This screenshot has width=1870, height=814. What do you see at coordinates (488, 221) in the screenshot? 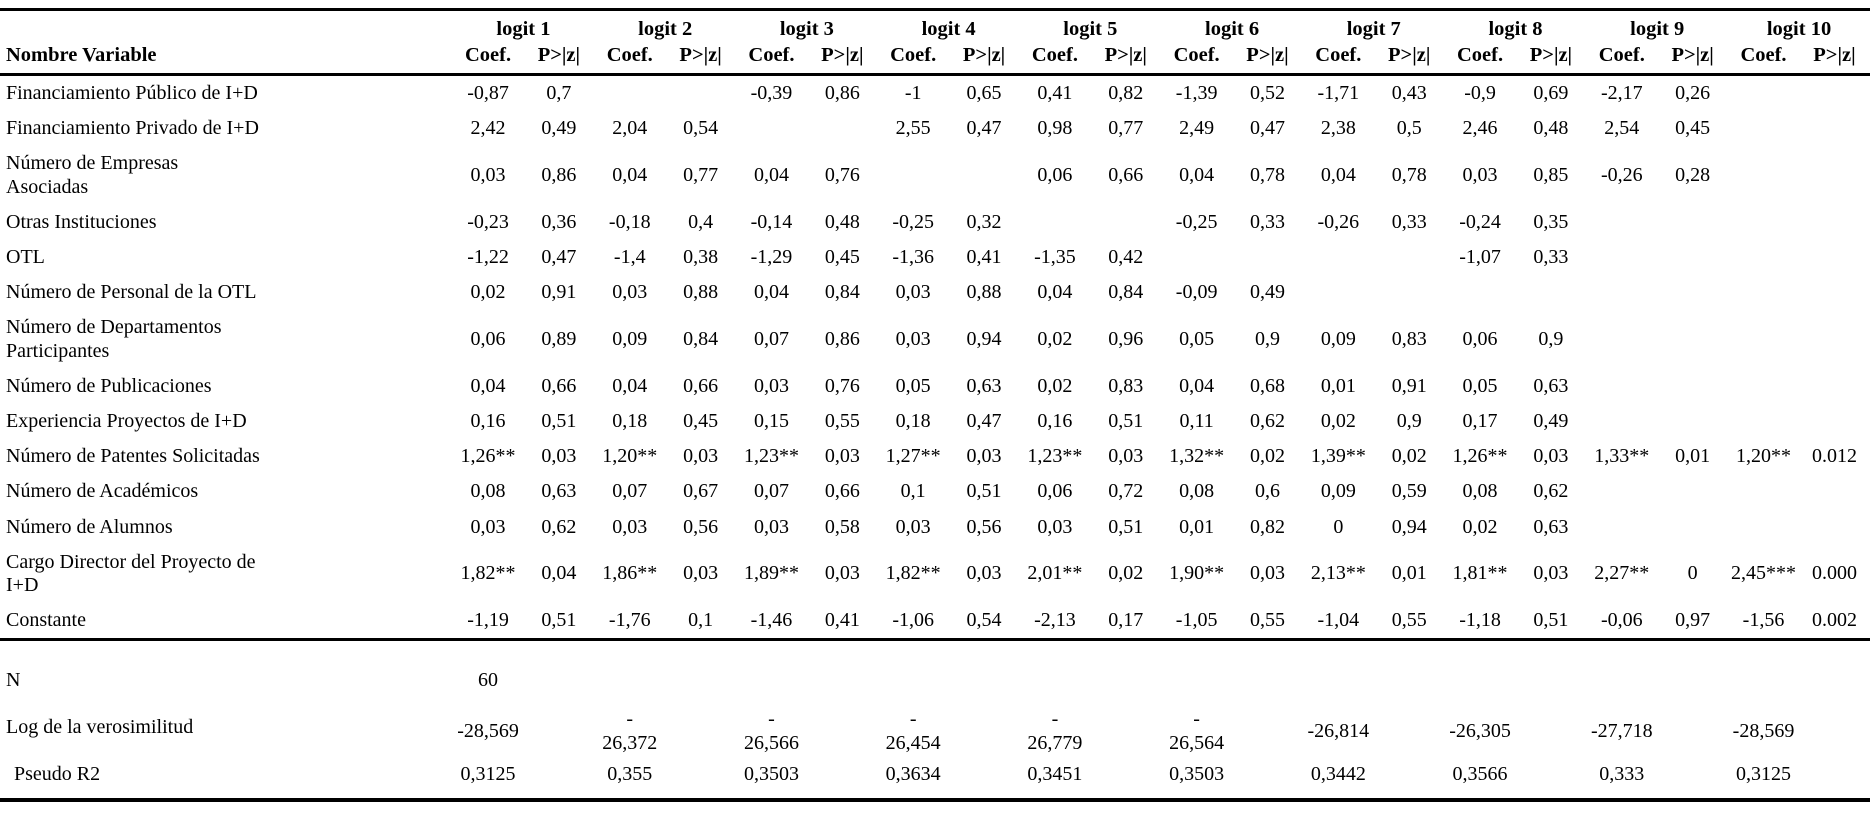
I see `coef-cell: -0,23` at bounding box center [488, 221].